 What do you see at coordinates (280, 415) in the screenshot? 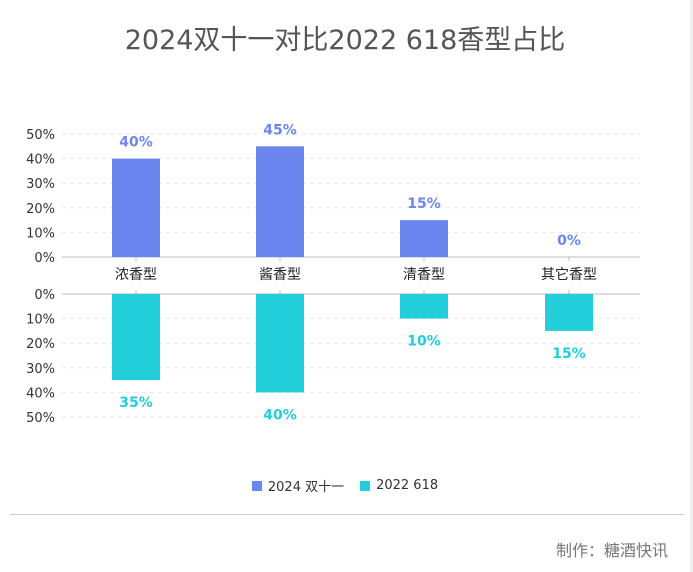
I see `value-label-series-b: 40%` at bounding box center [280, 415].